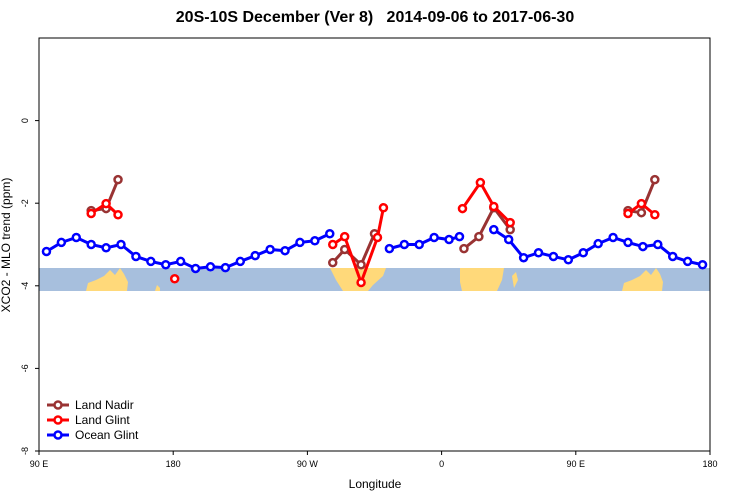 Image resolution: width=750 pixels, height=500 pixels. Describe the element at coordinates (107, 435) in the screenshot. I see `legend-label: Ocean Glint` at that location.